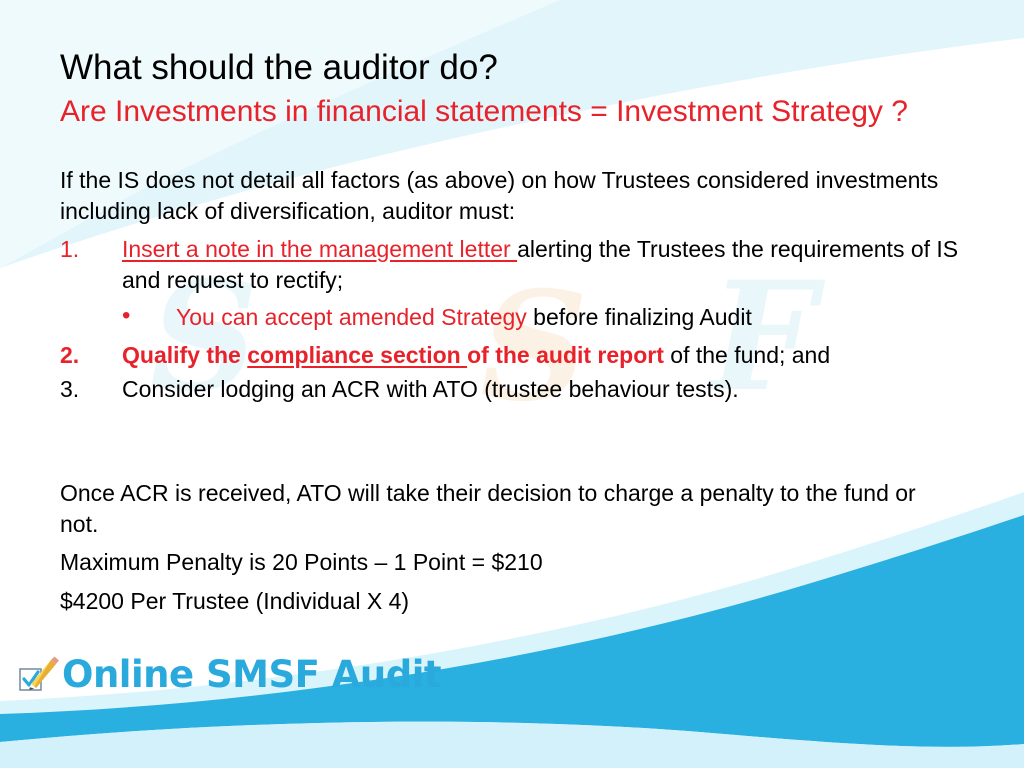  I want to click on list-item-2-lead: Qualify the, so click(185, 354).